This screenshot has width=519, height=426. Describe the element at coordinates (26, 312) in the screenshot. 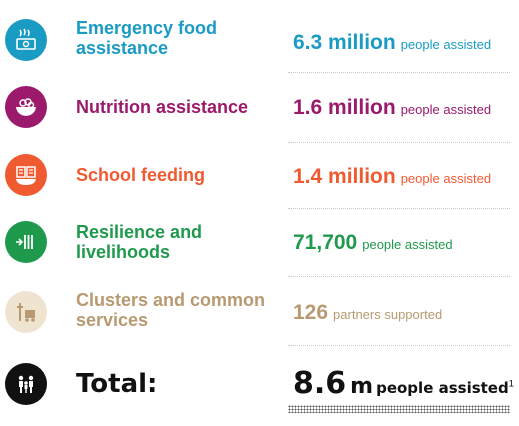

I see `truck-icon` at that location.